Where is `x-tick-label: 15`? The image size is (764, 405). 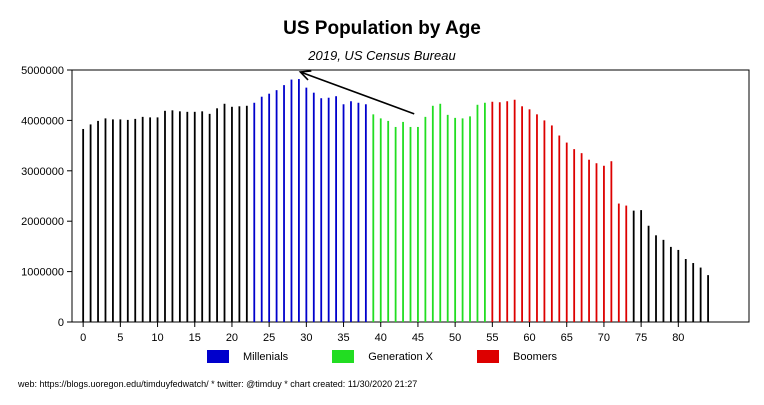 x-tick-label: 15 is located at coordinates (195, 338).